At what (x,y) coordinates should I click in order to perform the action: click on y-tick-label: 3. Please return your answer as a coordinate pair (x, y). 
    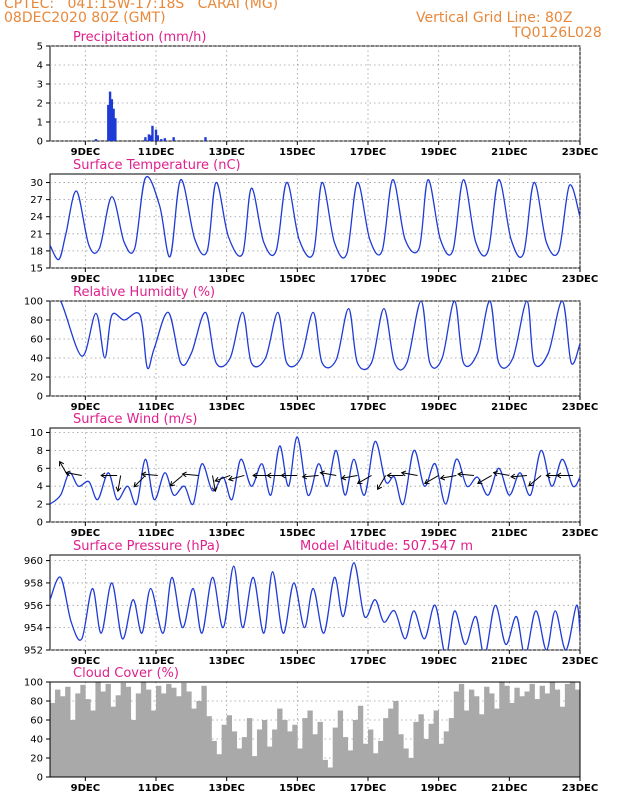
    Looking at the image, I should click on (40, 85).